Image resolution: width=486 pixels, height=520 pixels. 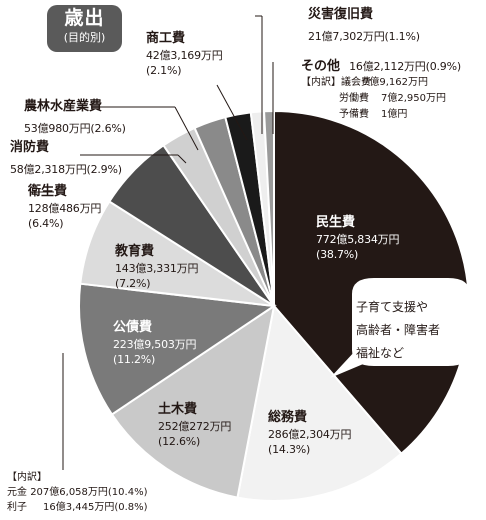 I want to click on other-breakdown: 【内訳】議会費7億9,162万円 労働費 7億2,950万円 予備費 1億円, so click(x=373, y=99).